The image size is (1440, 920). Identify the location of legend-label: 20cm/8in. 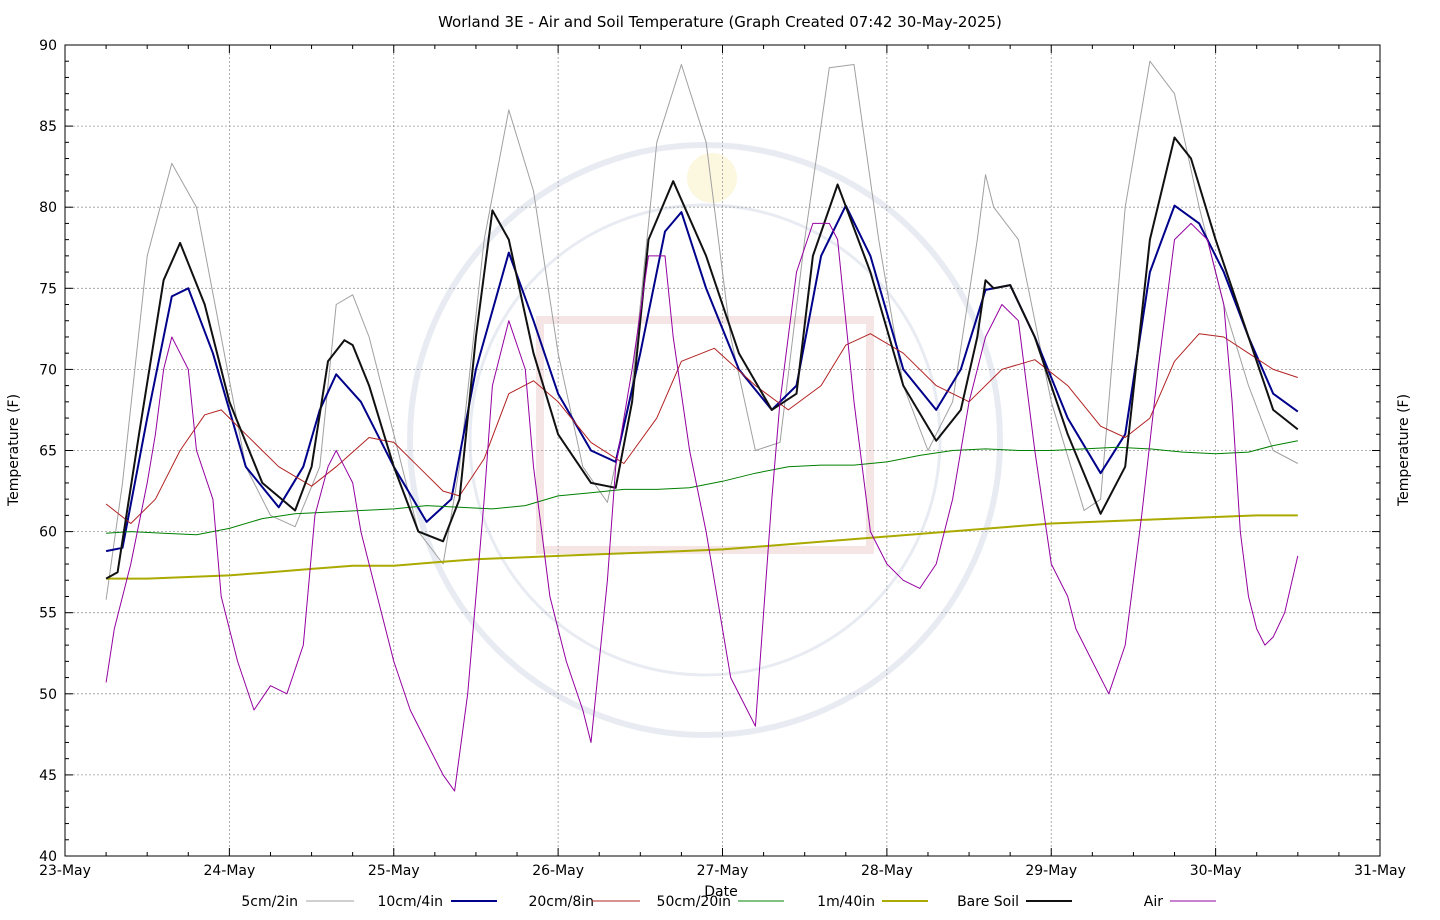
(561, 902).